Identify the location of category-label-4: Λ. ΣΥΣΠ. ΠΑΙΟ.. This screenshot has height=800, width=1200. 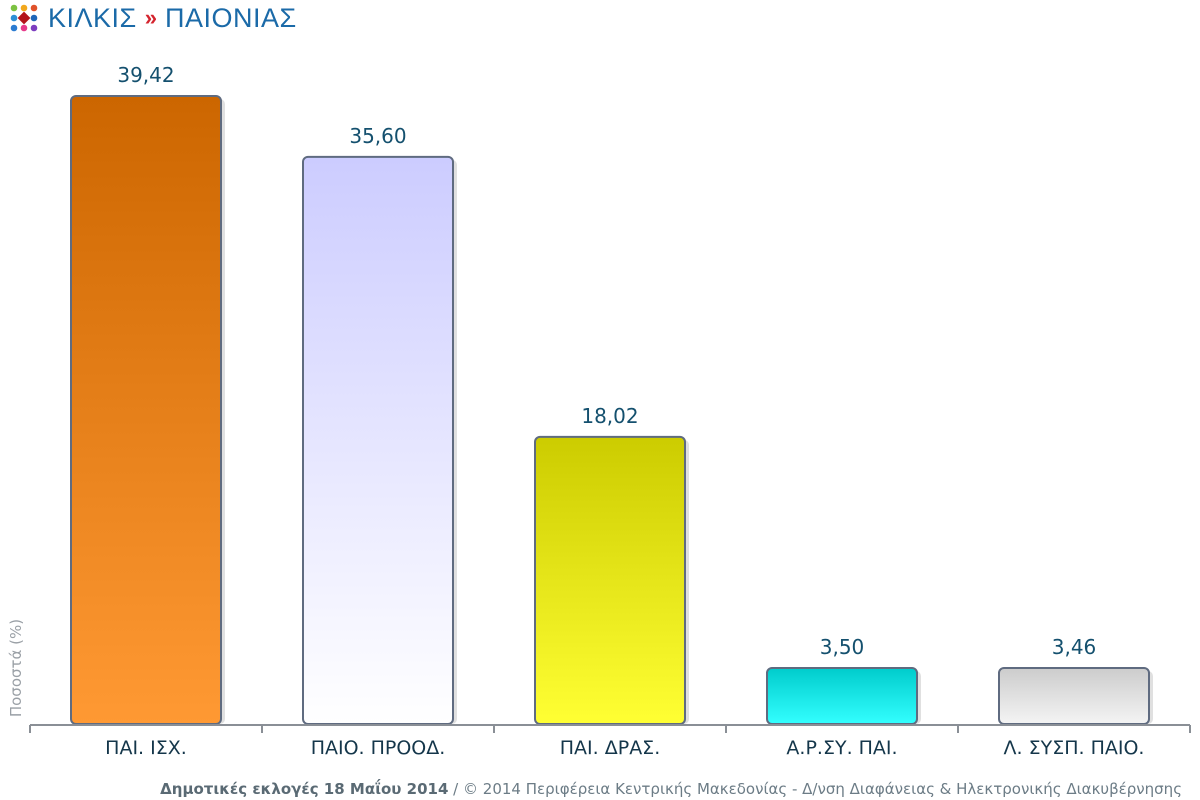
(1074, 748).